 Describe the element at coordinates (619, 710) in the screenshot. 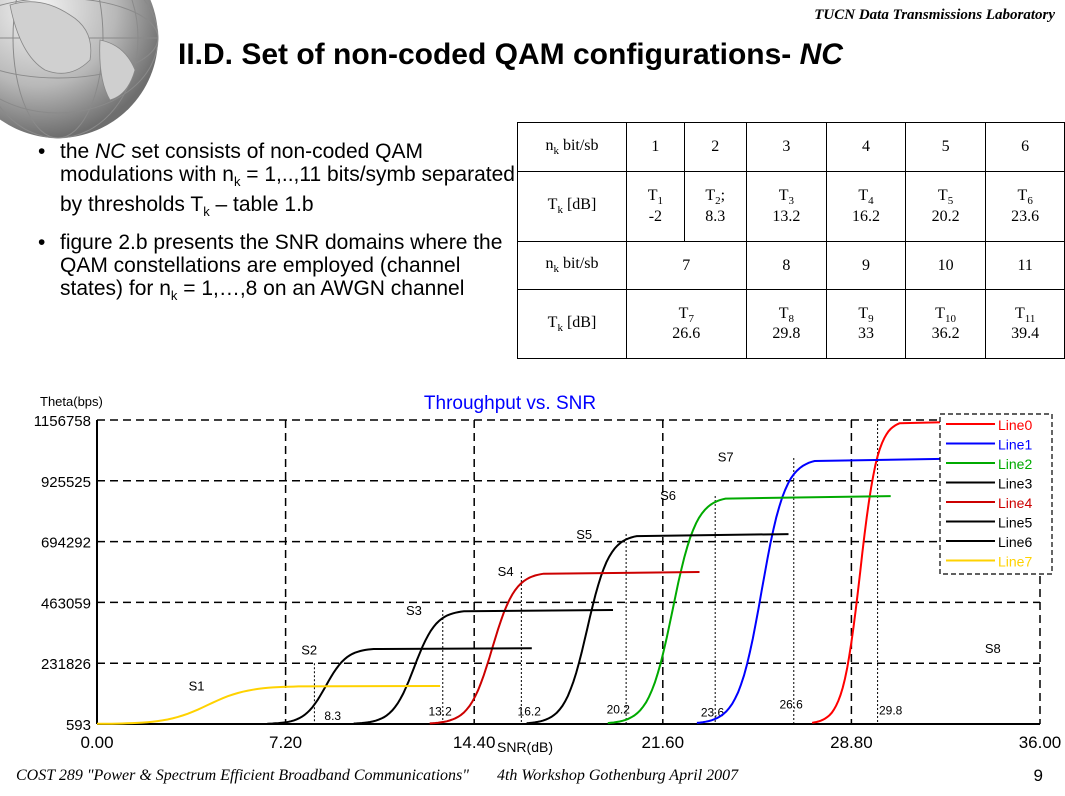

I see `threshold-label: 20.2` at that location.